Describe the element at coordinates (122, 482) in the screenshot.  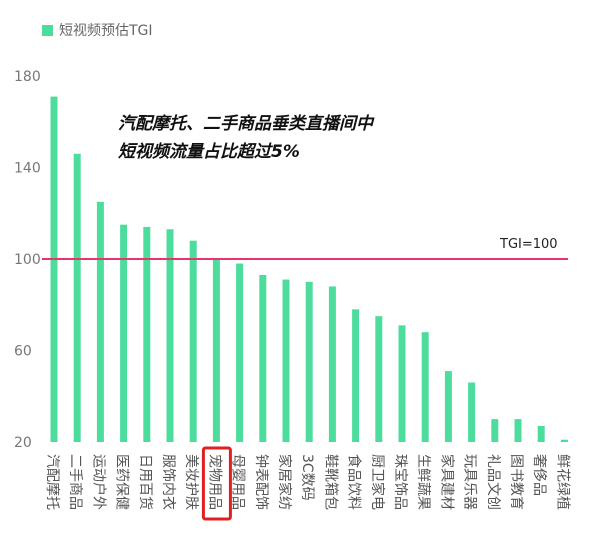
I see `x-tick-label: 医药保健` at that location.